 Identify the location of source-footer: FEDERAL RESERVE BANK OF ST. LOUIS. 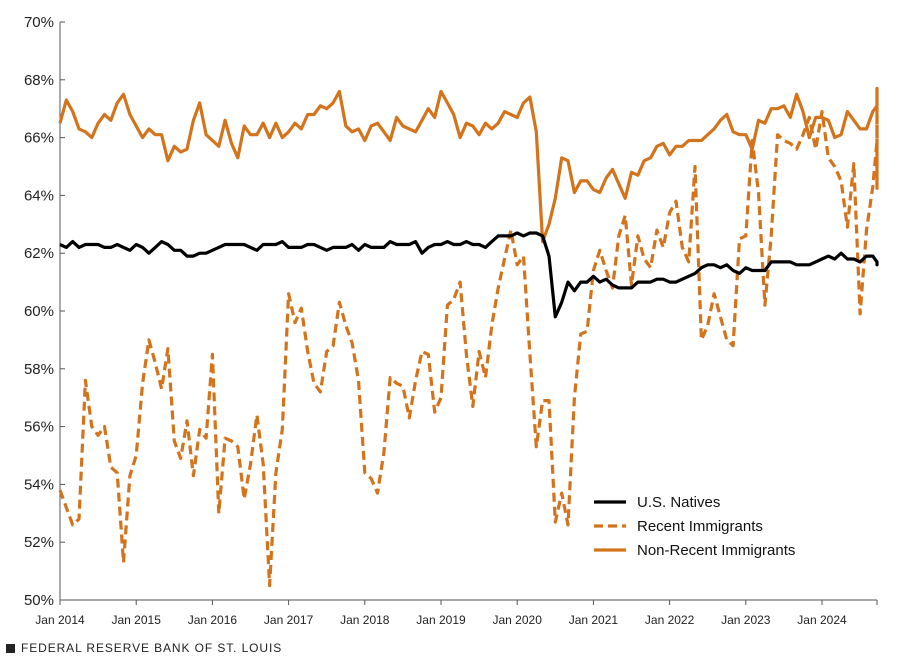
(144, 648).